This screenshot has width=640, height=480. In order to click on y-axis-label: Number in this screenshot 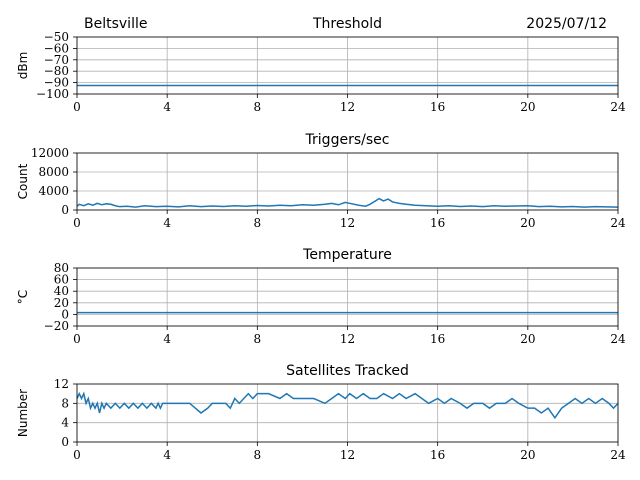, I will do `click(23, 413)`.